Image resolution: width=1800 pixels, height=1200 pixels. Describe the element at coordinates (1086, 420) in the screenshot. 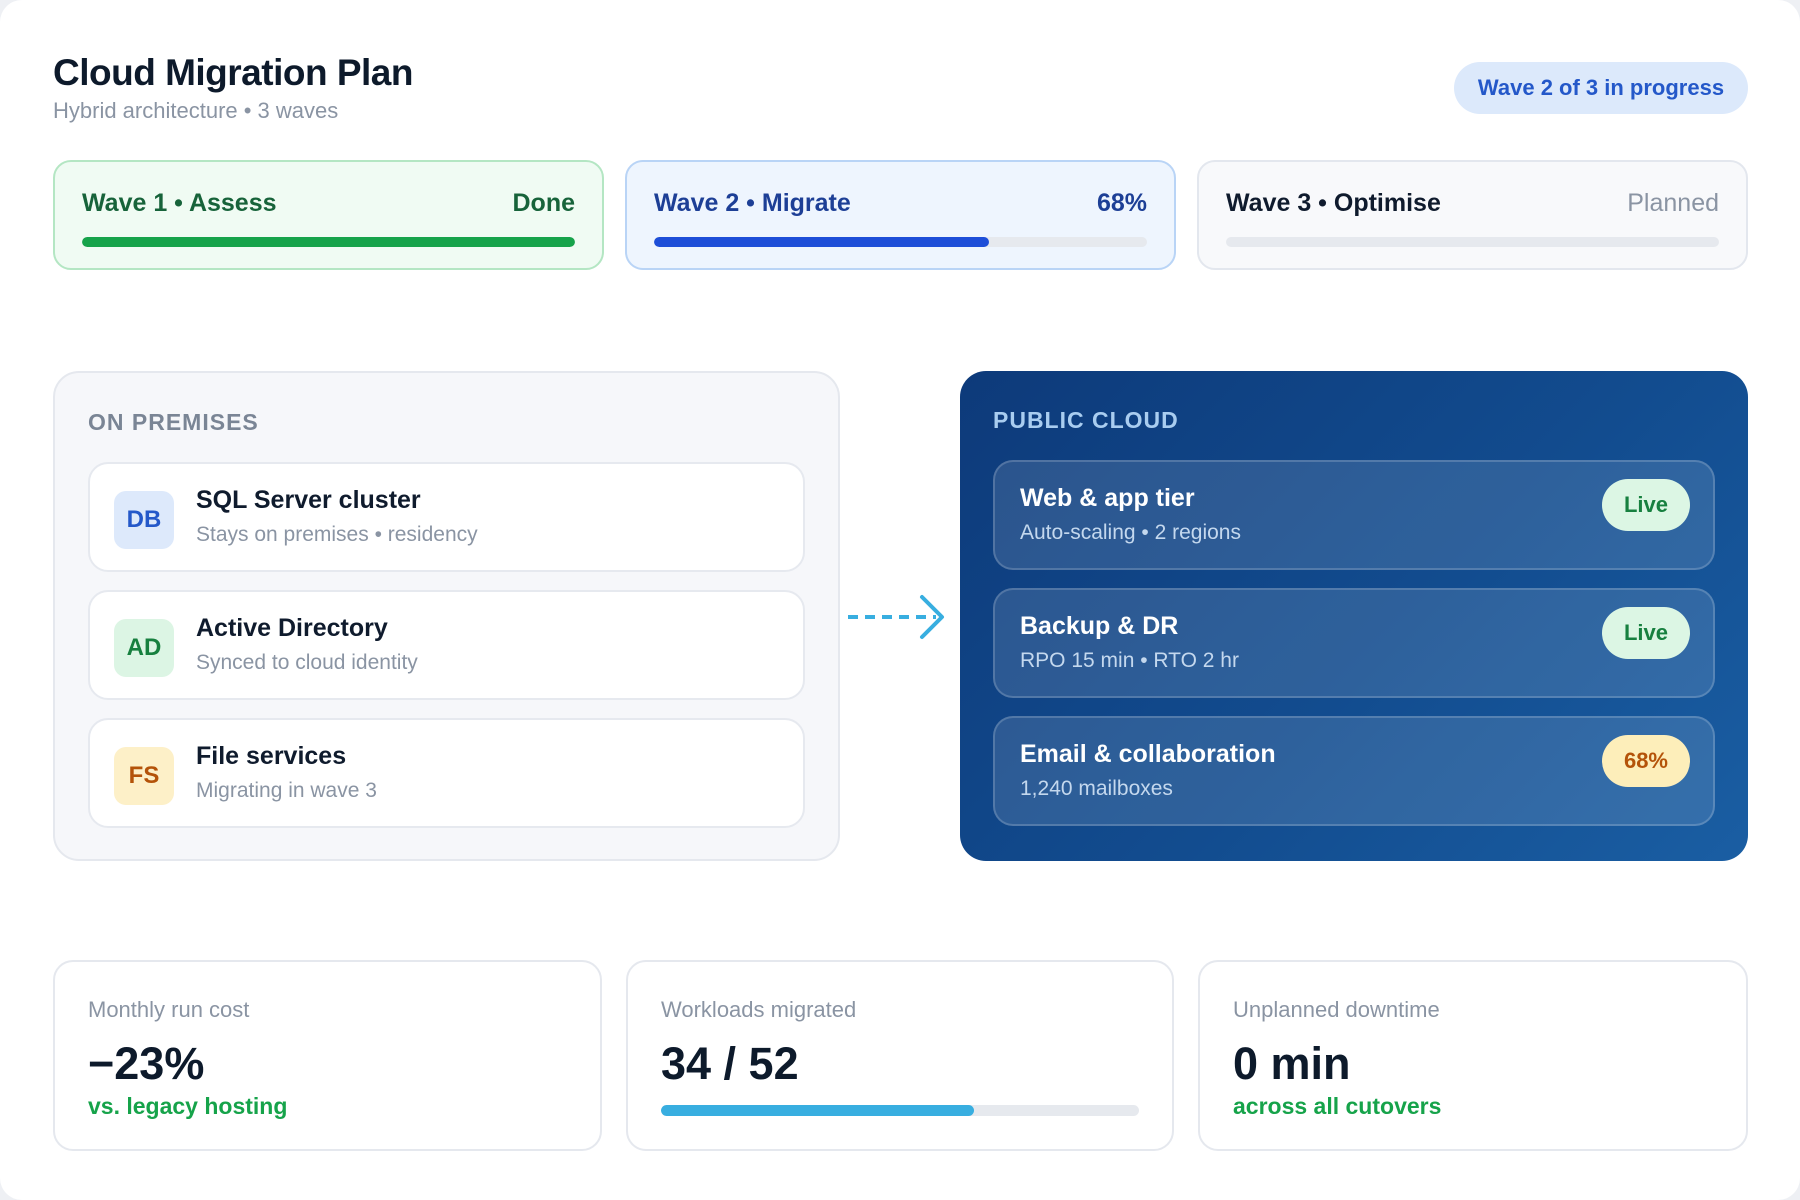

I see `panel-label: PUBLIC CLOUD` at that location.